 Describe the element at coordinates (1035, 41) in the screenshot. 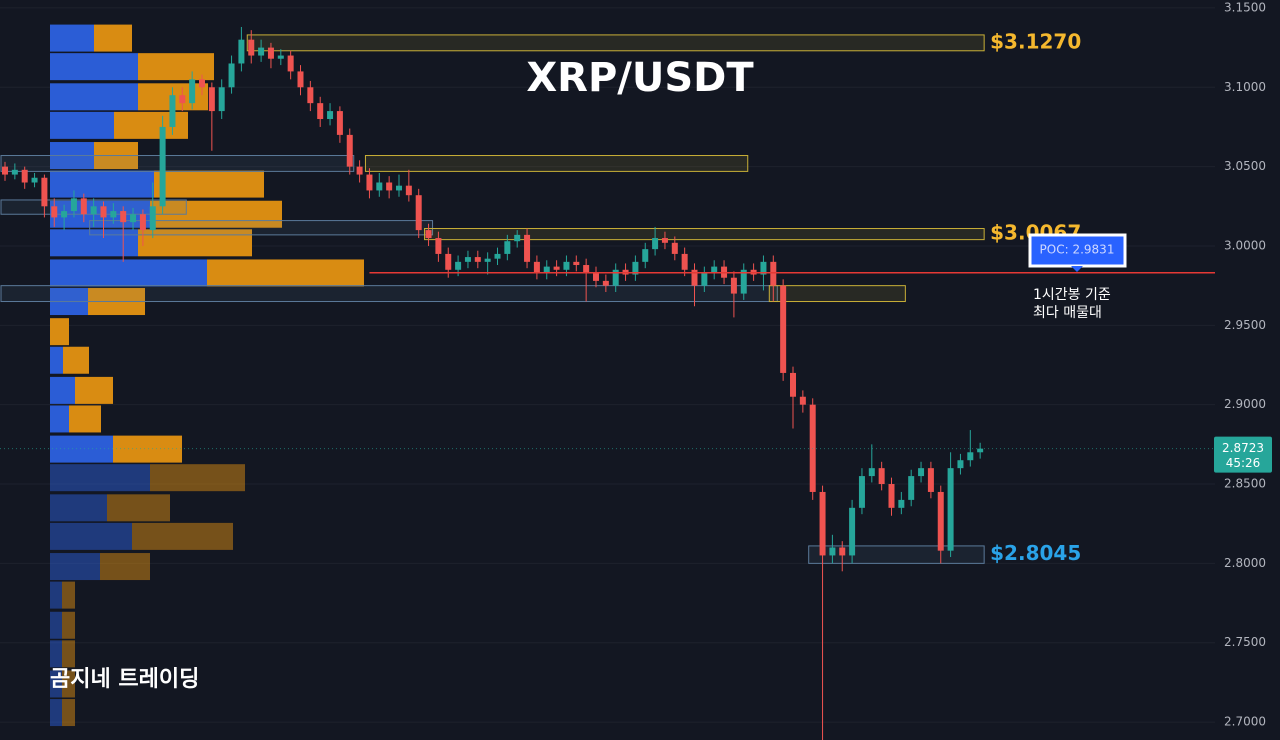

I see `zone-label: $3.1270` at that location.